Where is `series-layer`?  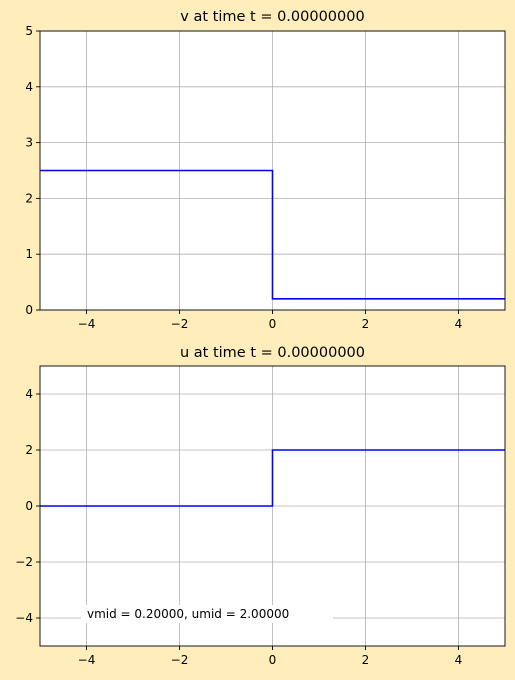 series-layer is located at coordinates (272, 478).